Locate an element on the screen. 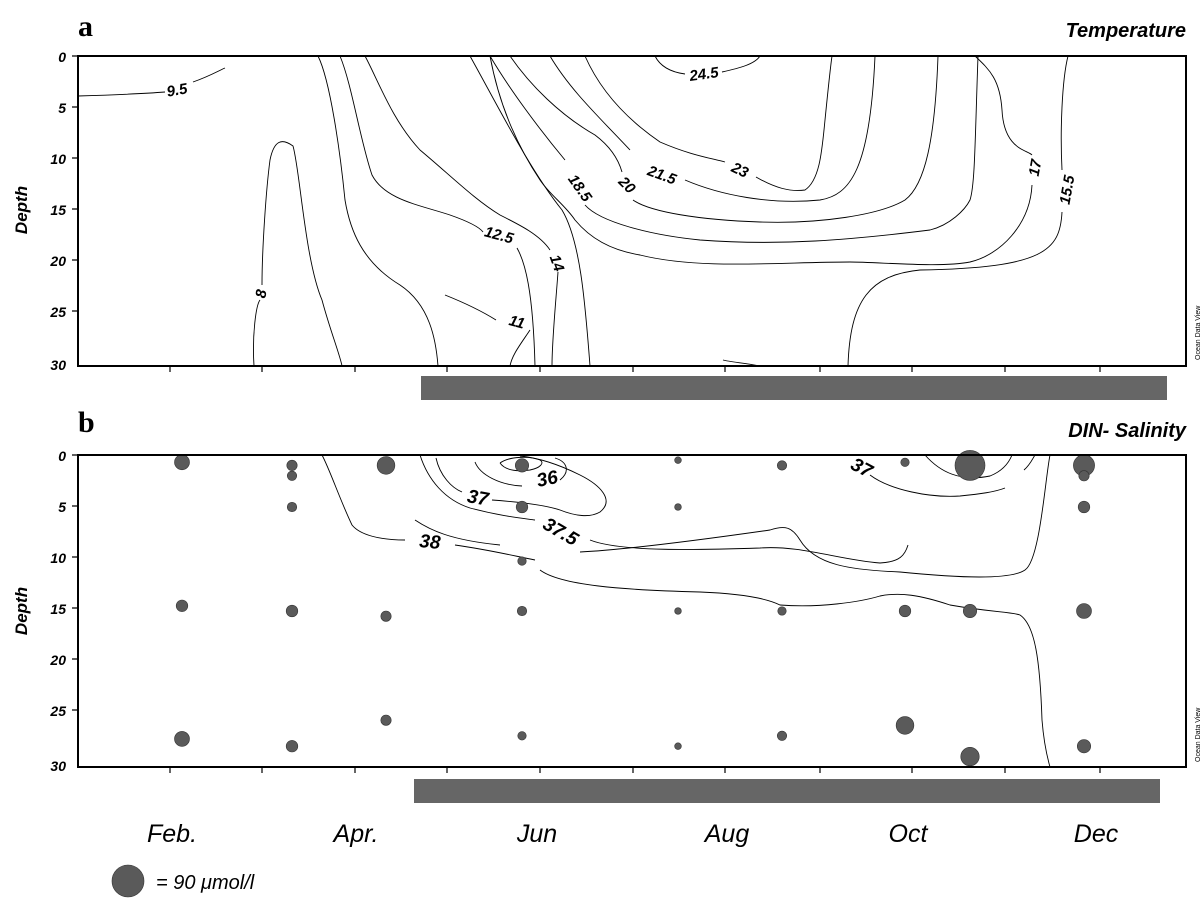  month-label-aug: Aug is located at coordinates (726, 834).